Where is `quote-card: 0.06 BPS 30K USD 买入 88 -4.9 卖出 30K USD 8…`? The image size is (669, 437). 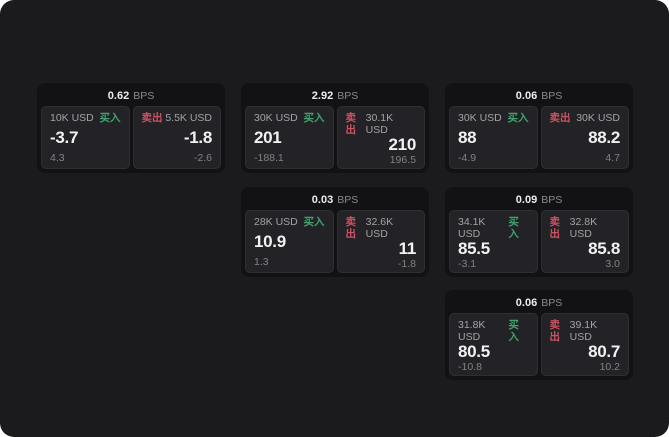
quote-card: 0.06 BPS 30K USD 买入 88 -4.9 卖出 30K USD 8… is located at coordinates (539, 128).